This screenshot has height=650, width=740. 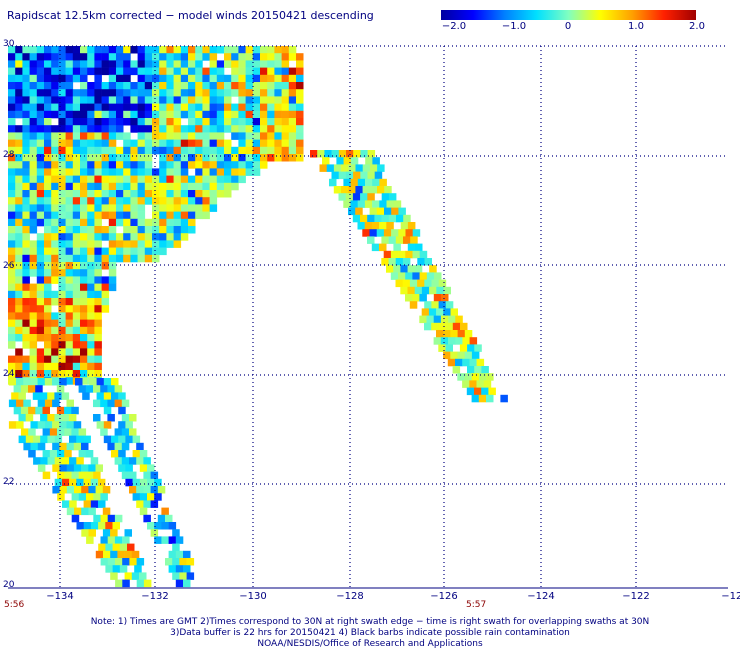 I want to click on lat-label: 22, so click(x=9, y=482).